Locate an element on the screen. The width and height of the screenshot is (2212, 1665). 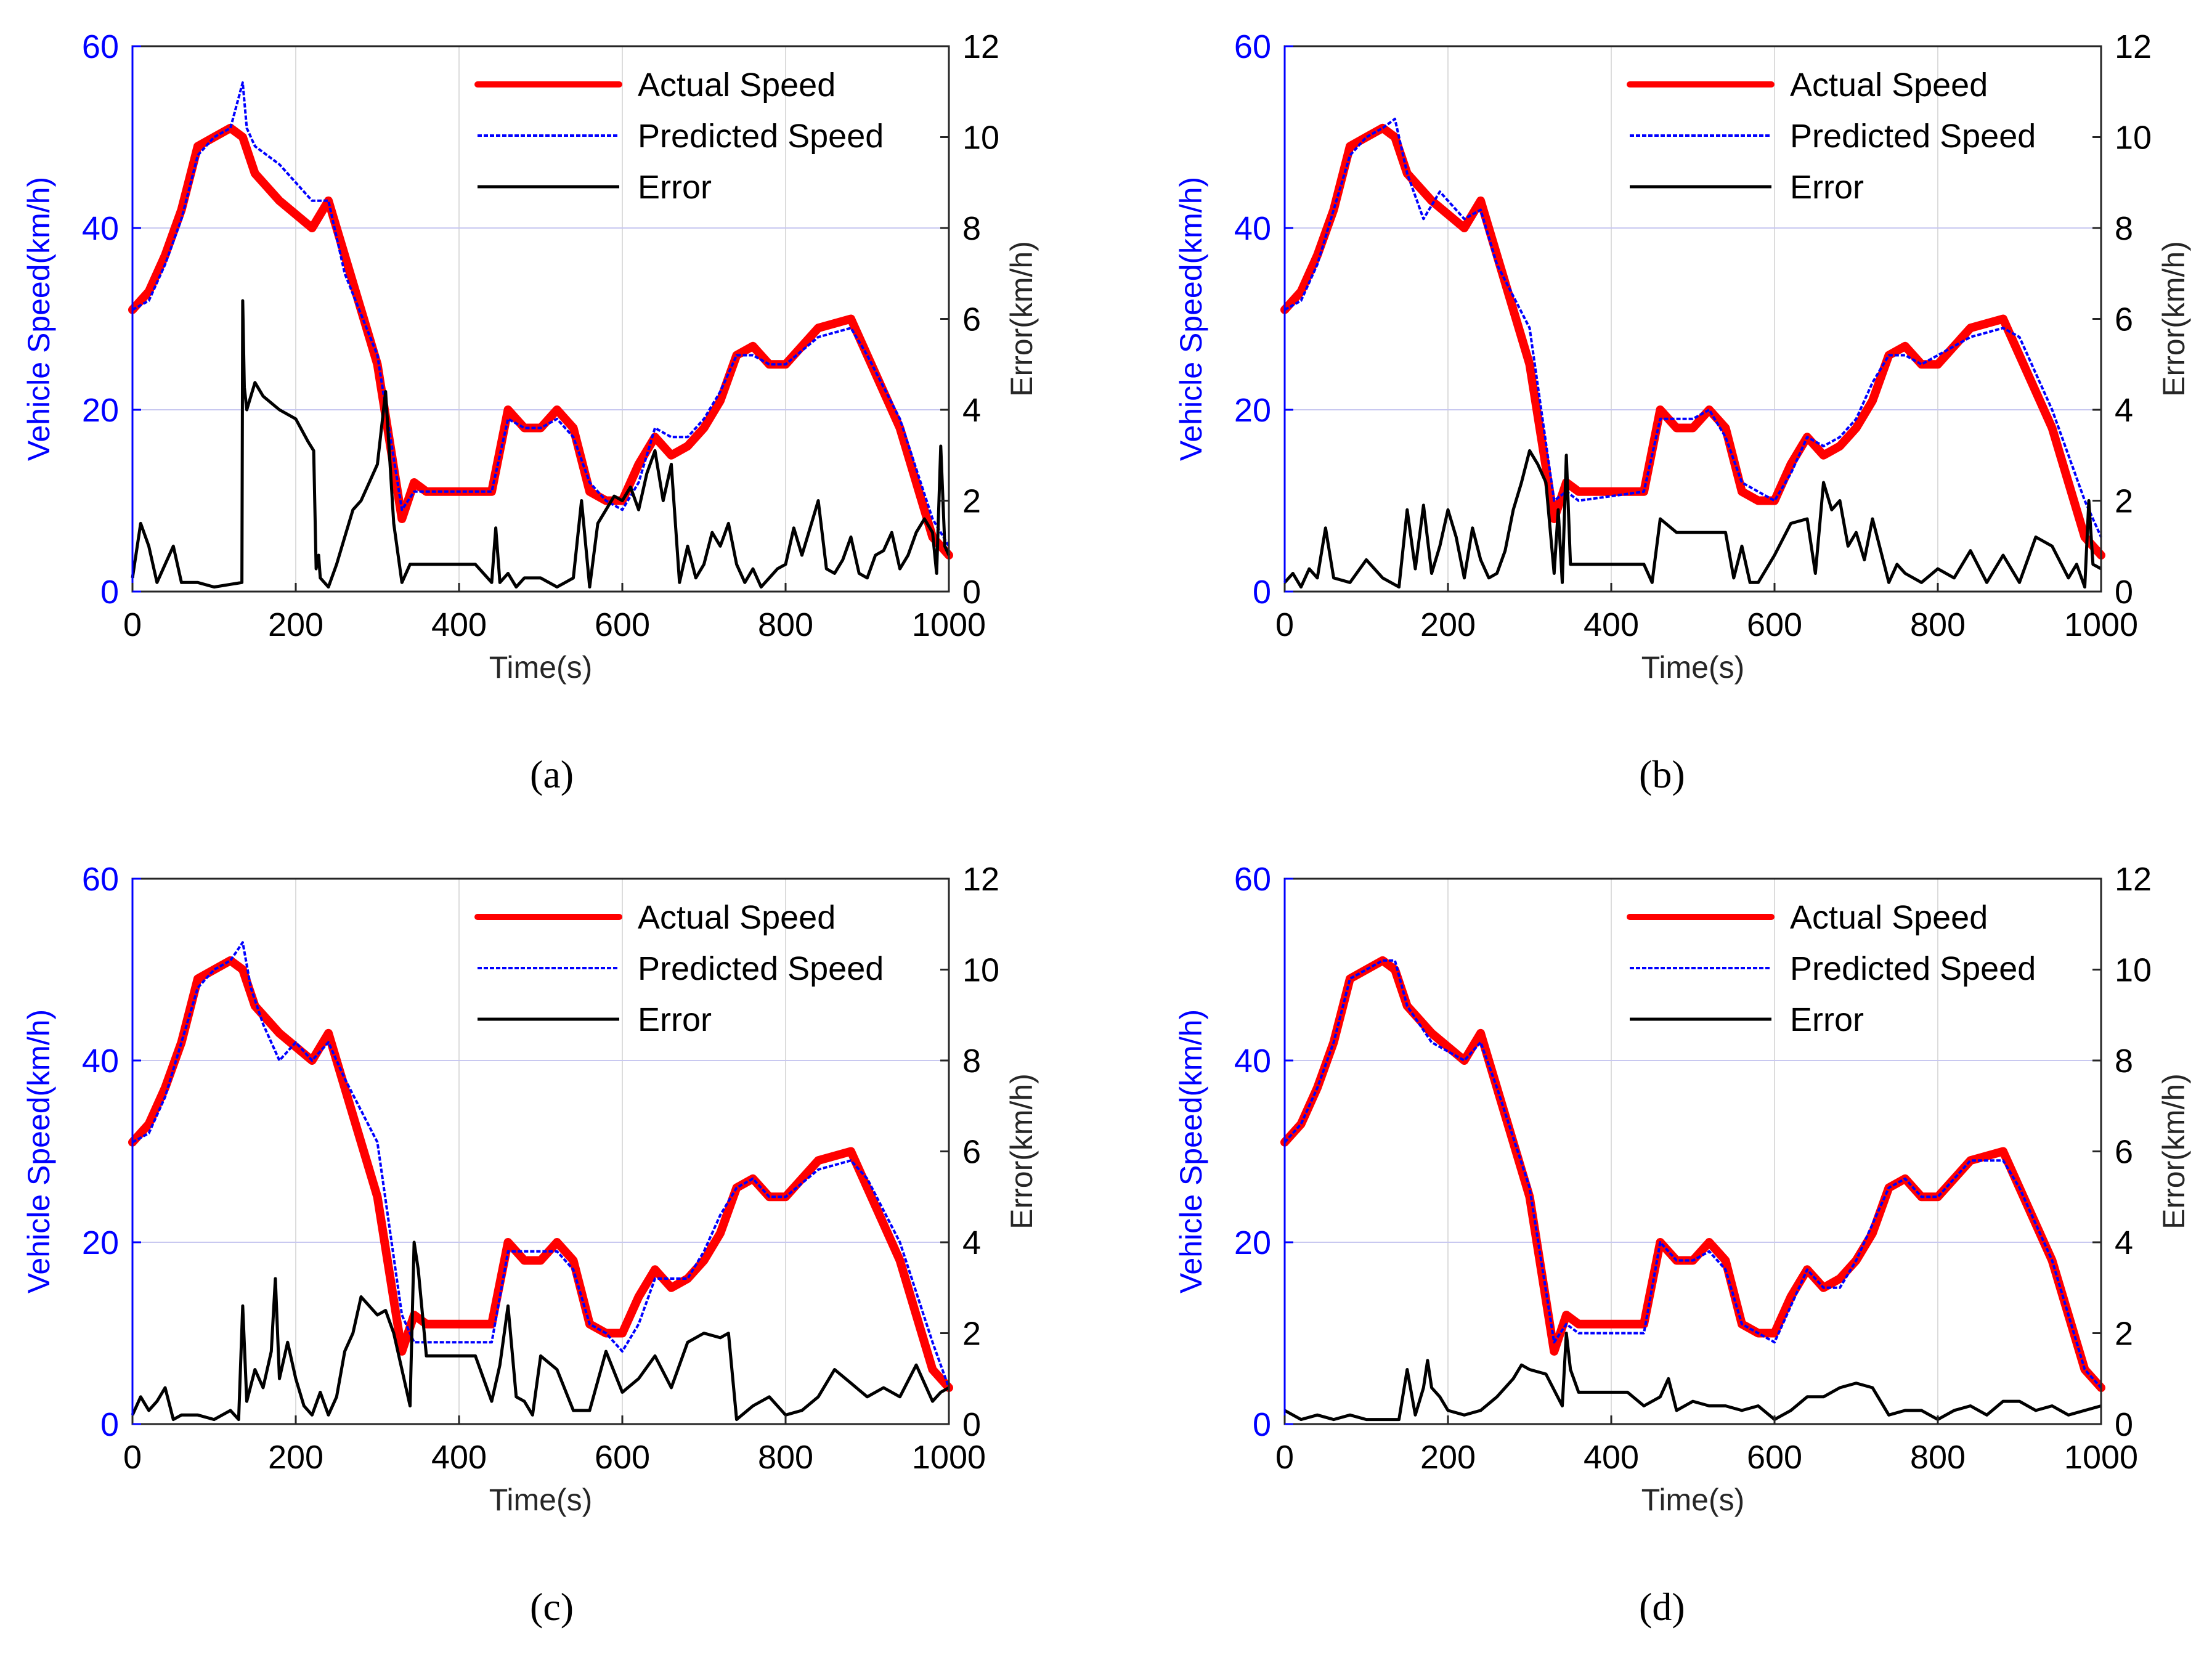
caption-a: (a) is located at coordinates (552, 774).